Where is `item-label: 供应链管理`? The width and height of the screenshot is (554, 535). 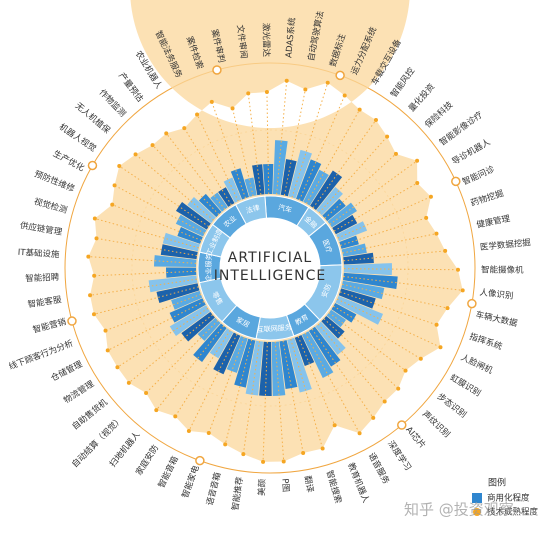 item-label: 供应链管理 is located at coordinates (41, 229).